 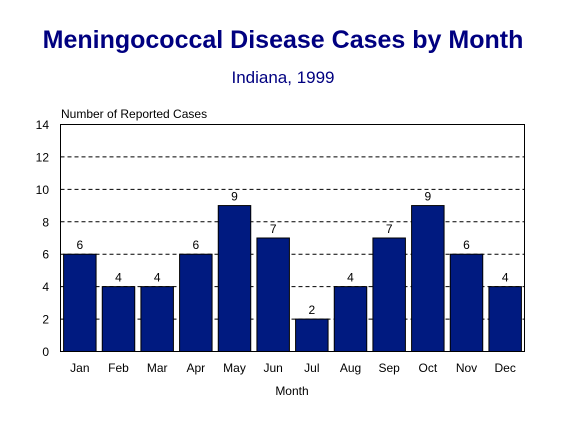 I want to click on x-tick-label: Jun, so click(x=272, y=368).